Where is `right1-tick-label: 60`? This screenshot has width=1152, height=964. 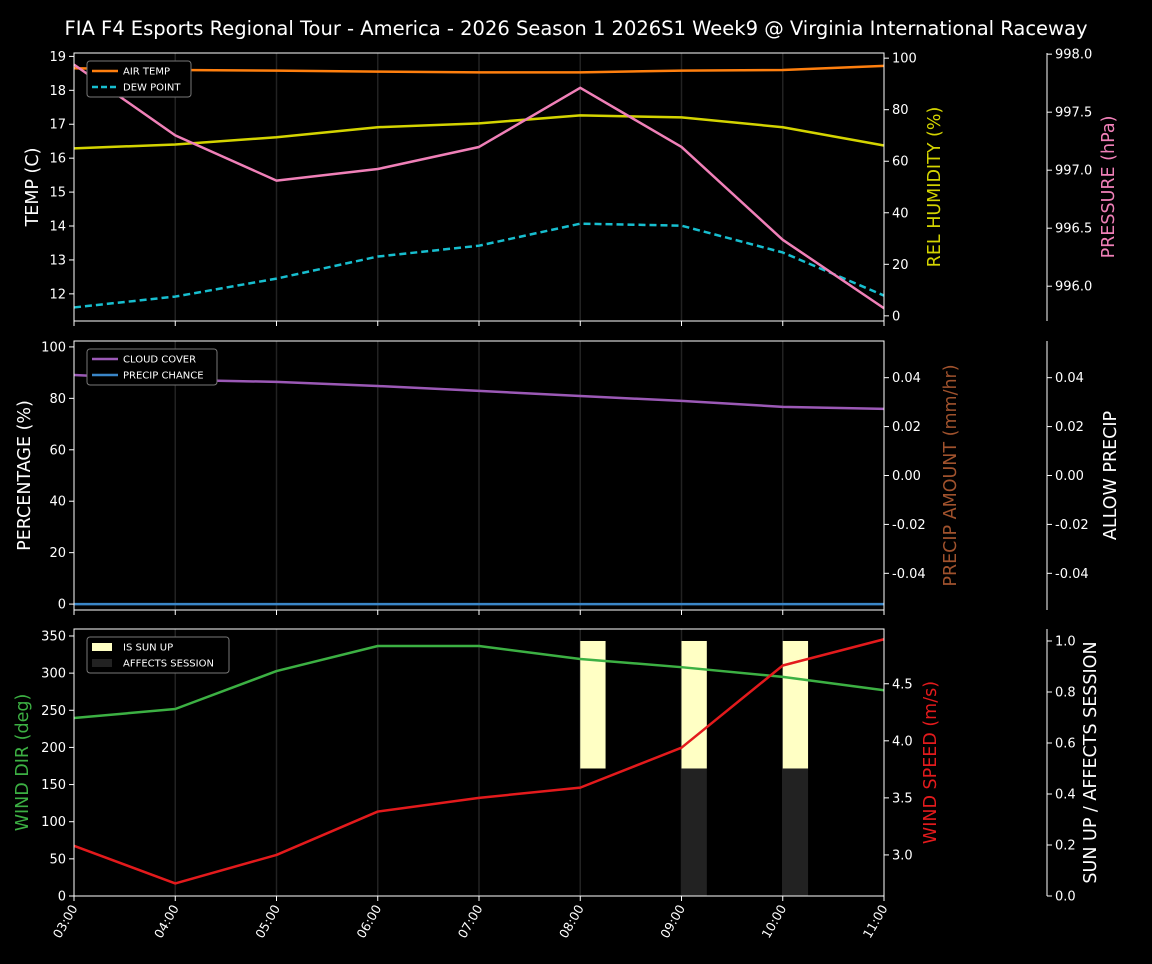 right1-tick-label: 60 is located at coordinates (900, 162).